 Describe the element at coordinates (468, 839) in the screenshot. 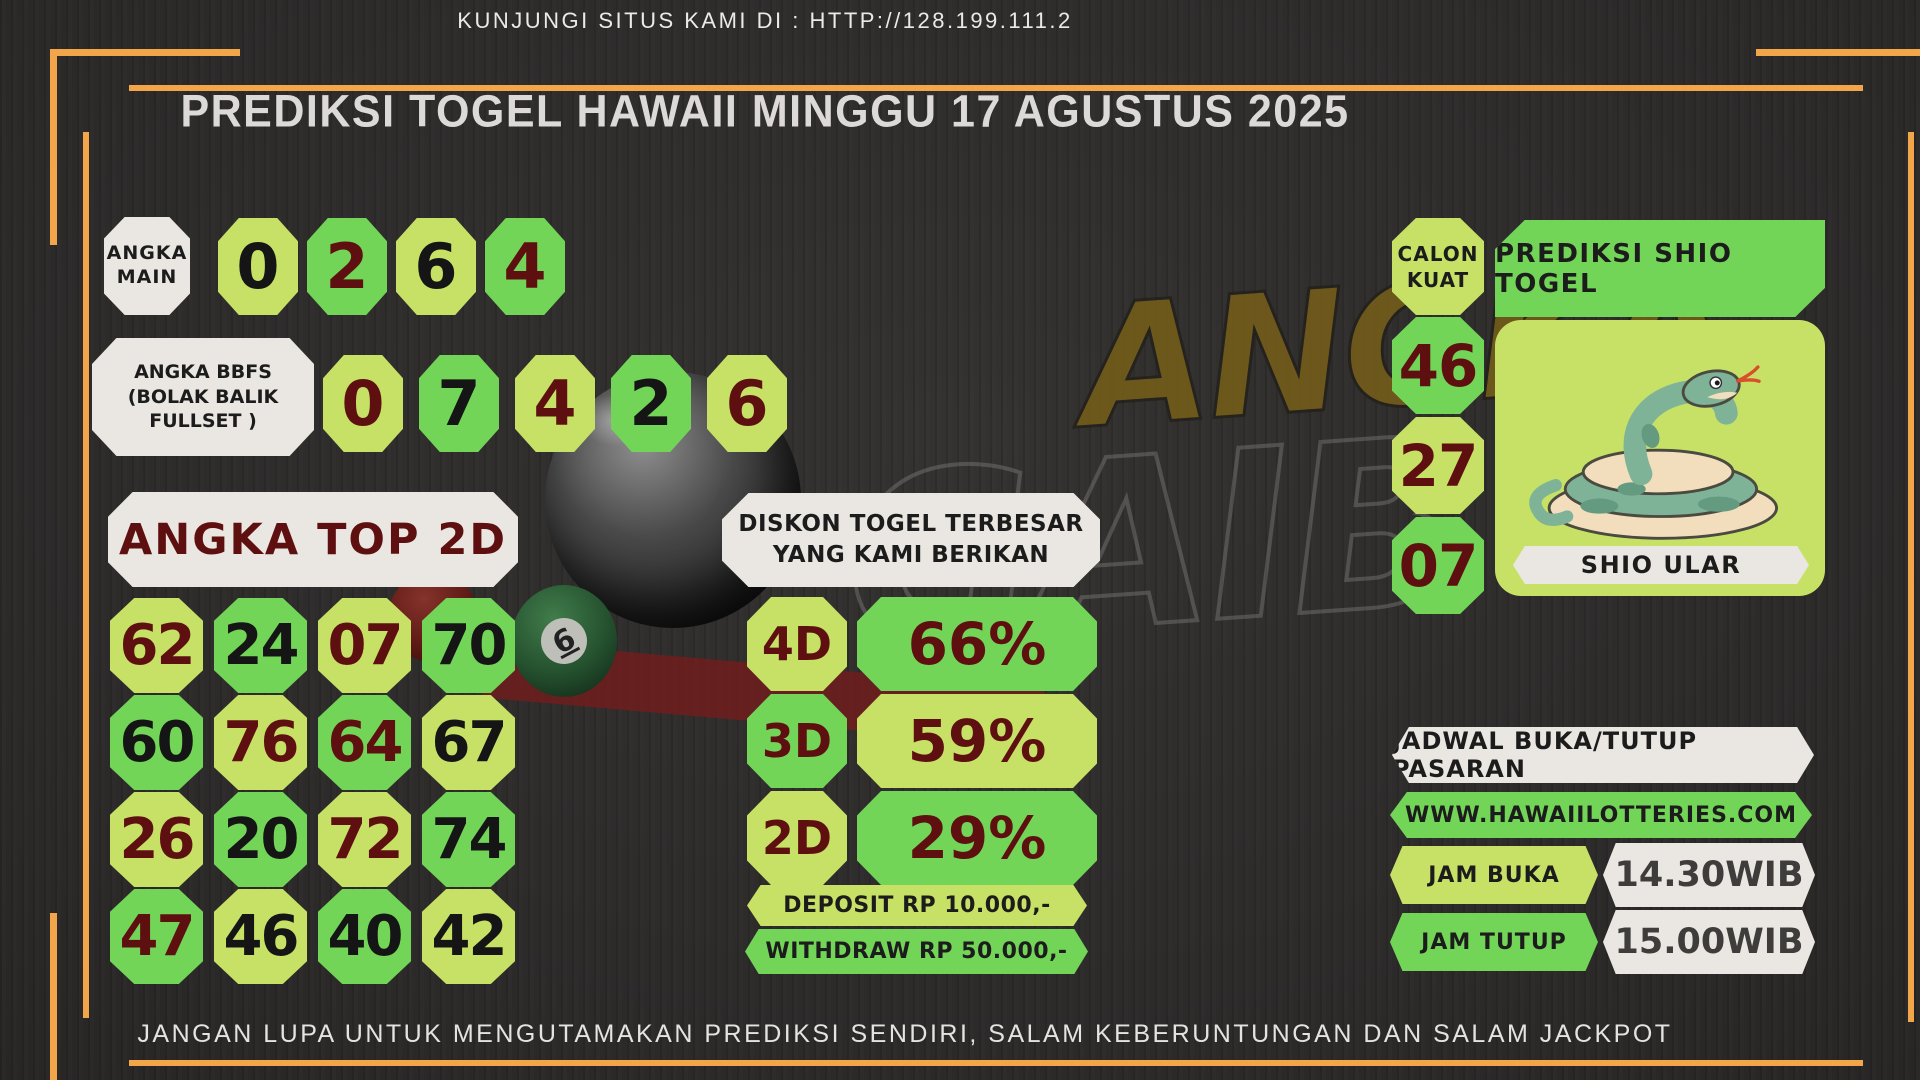

I see `top-2d-number-octagon: 74` at that location.